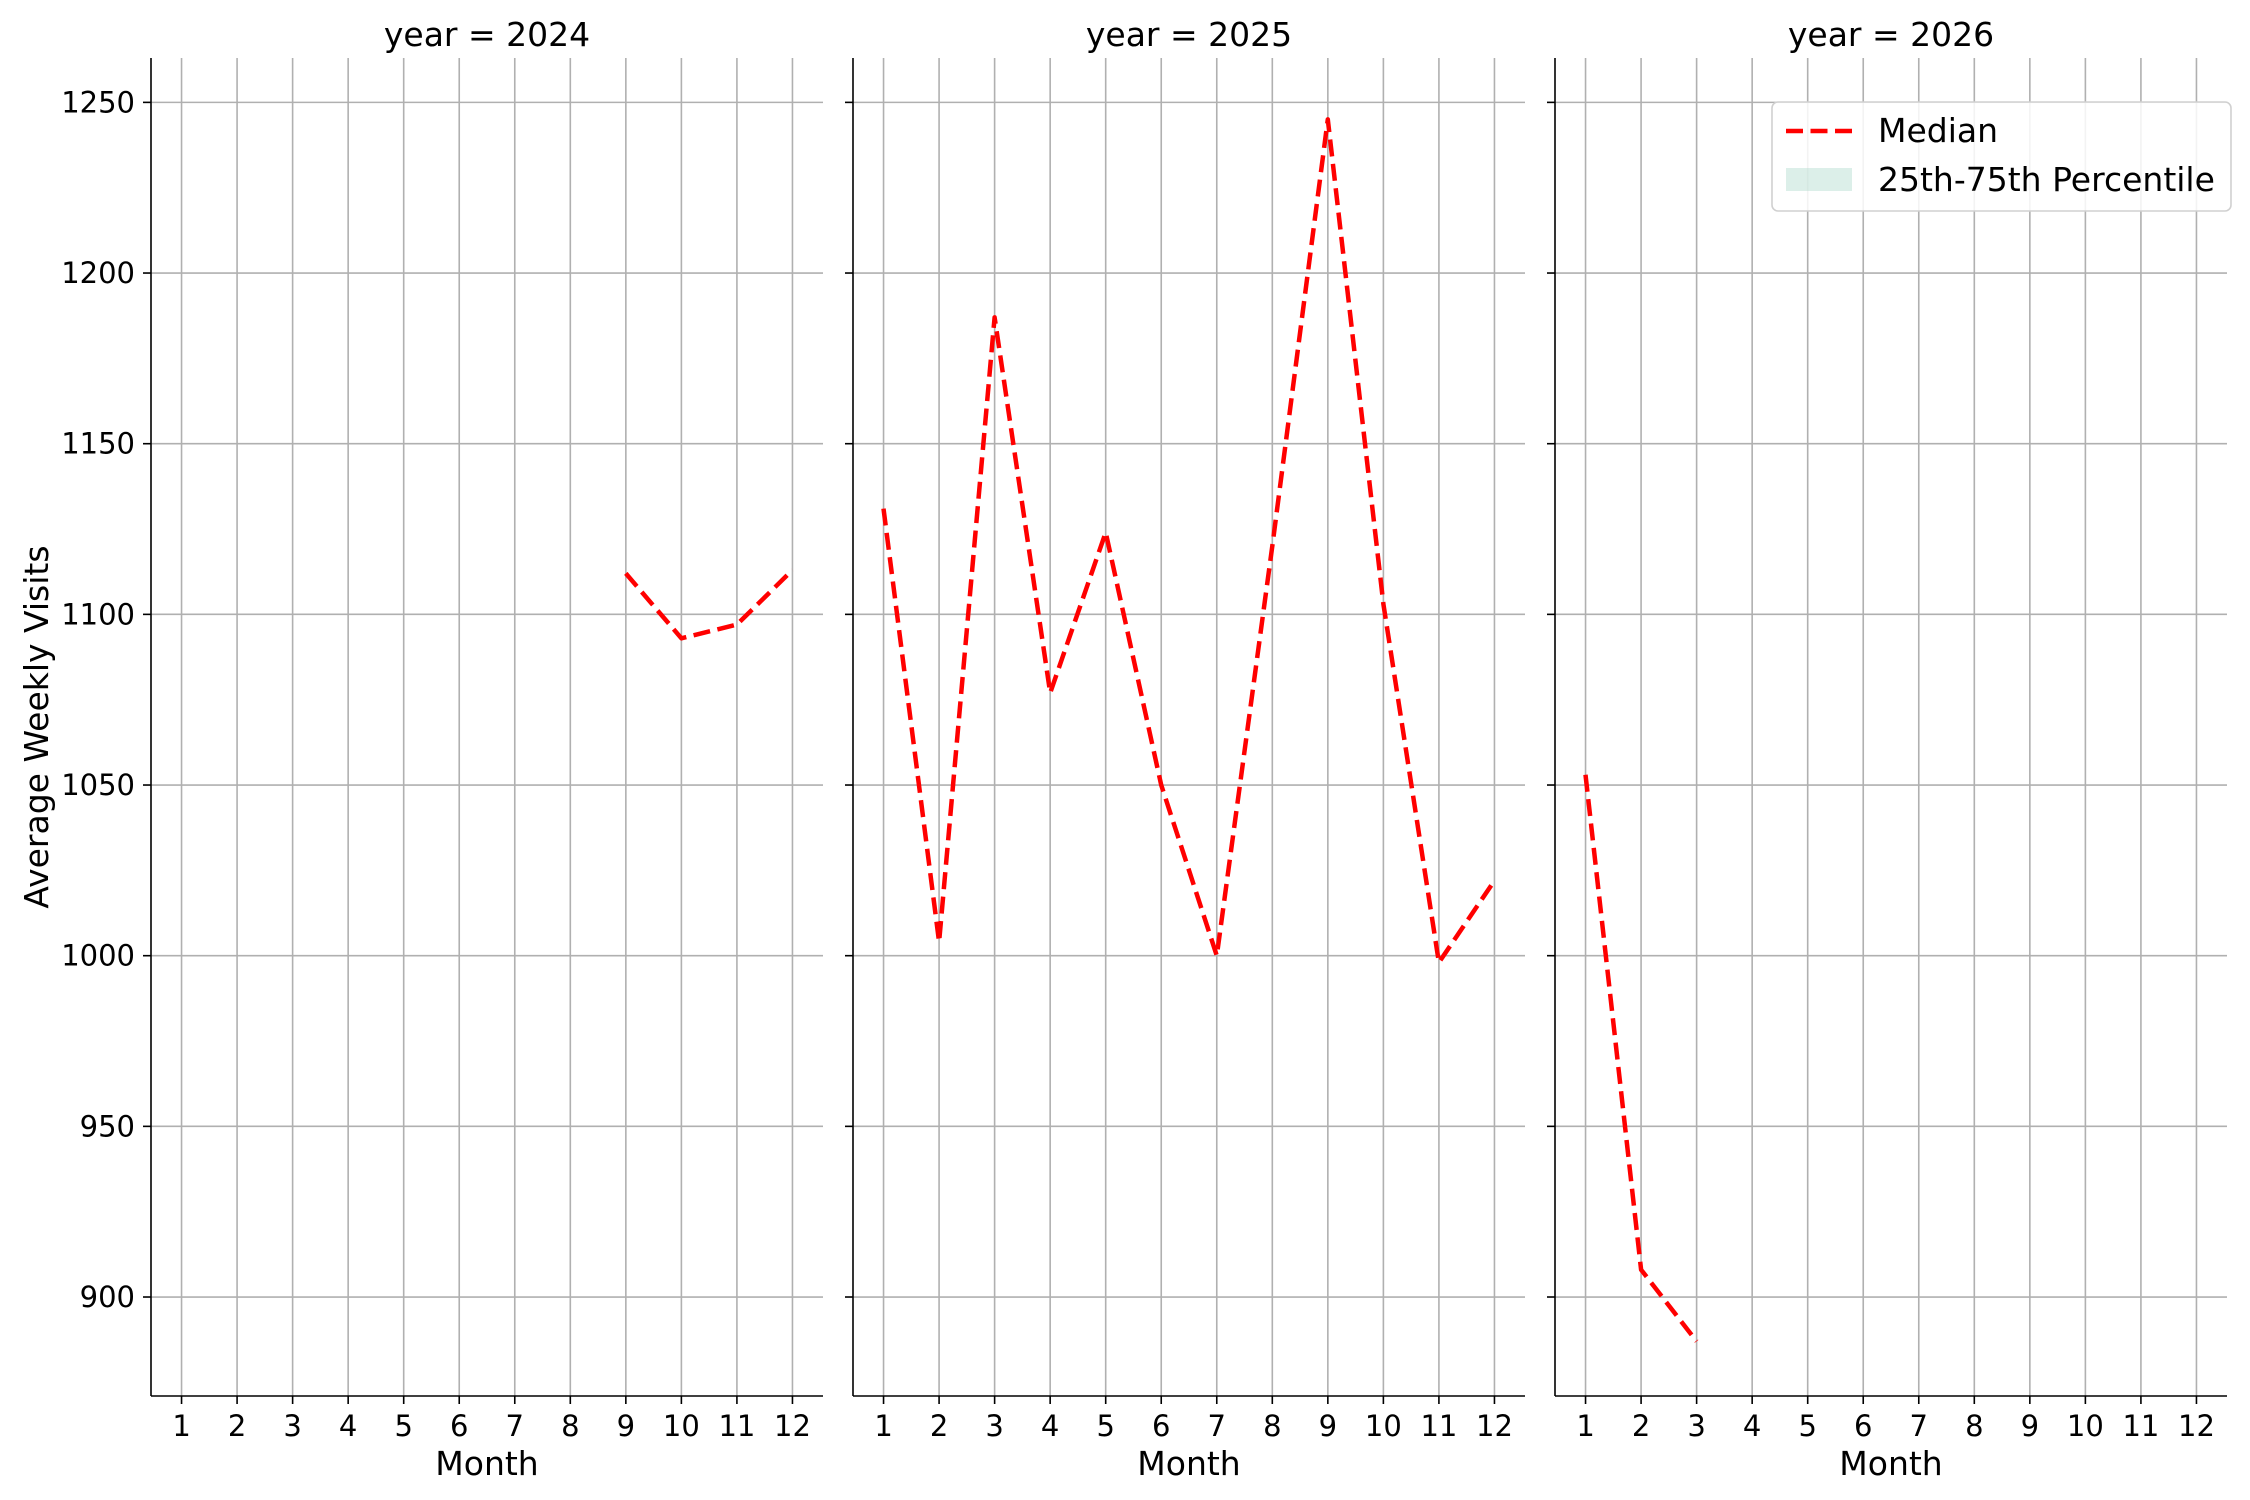 The height and width of the screenshot is (1500, 2250). I want to click on legend-band-label: 25th-75th Percentile, so click(2046, 179).